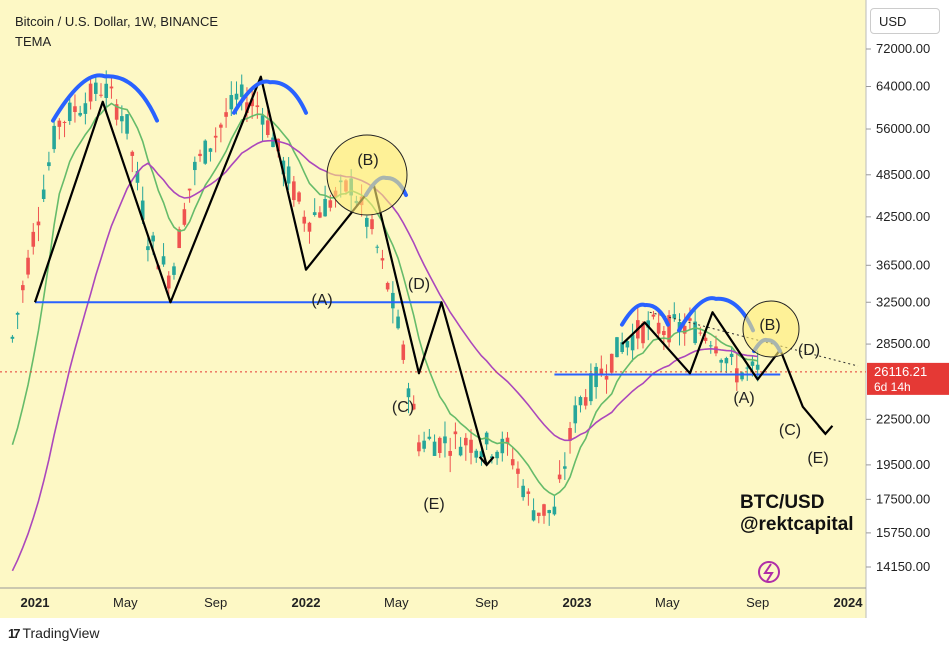  I want to click on y-tick-label: 32500.00, so click(903, 301).